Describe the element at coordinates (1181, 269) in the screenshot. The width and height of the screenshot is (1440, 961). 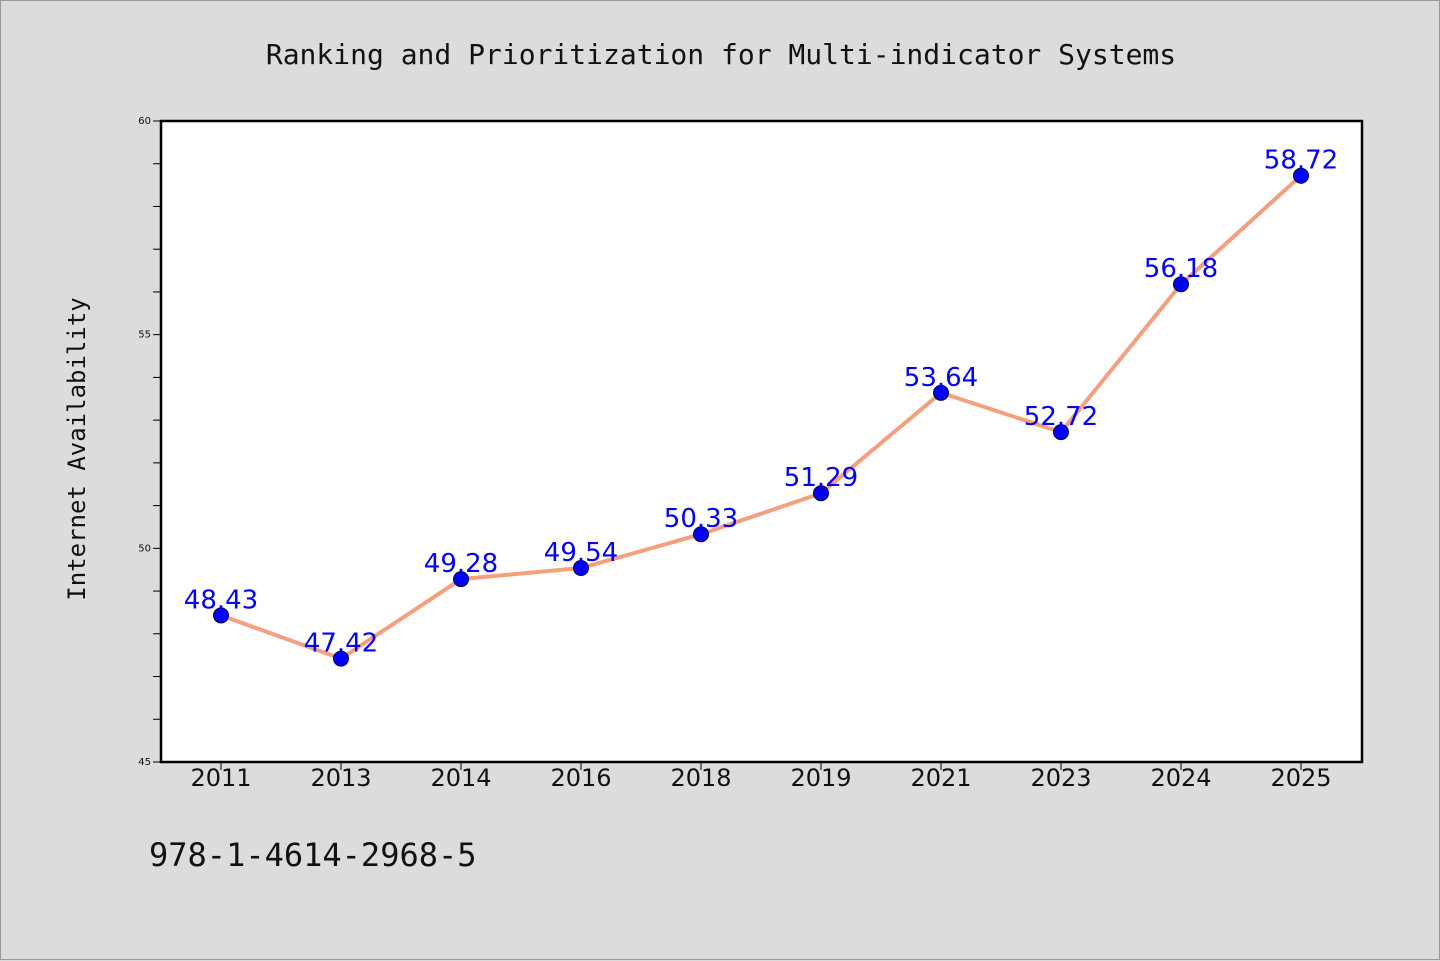
I see `data-label: 56.18` at that location.